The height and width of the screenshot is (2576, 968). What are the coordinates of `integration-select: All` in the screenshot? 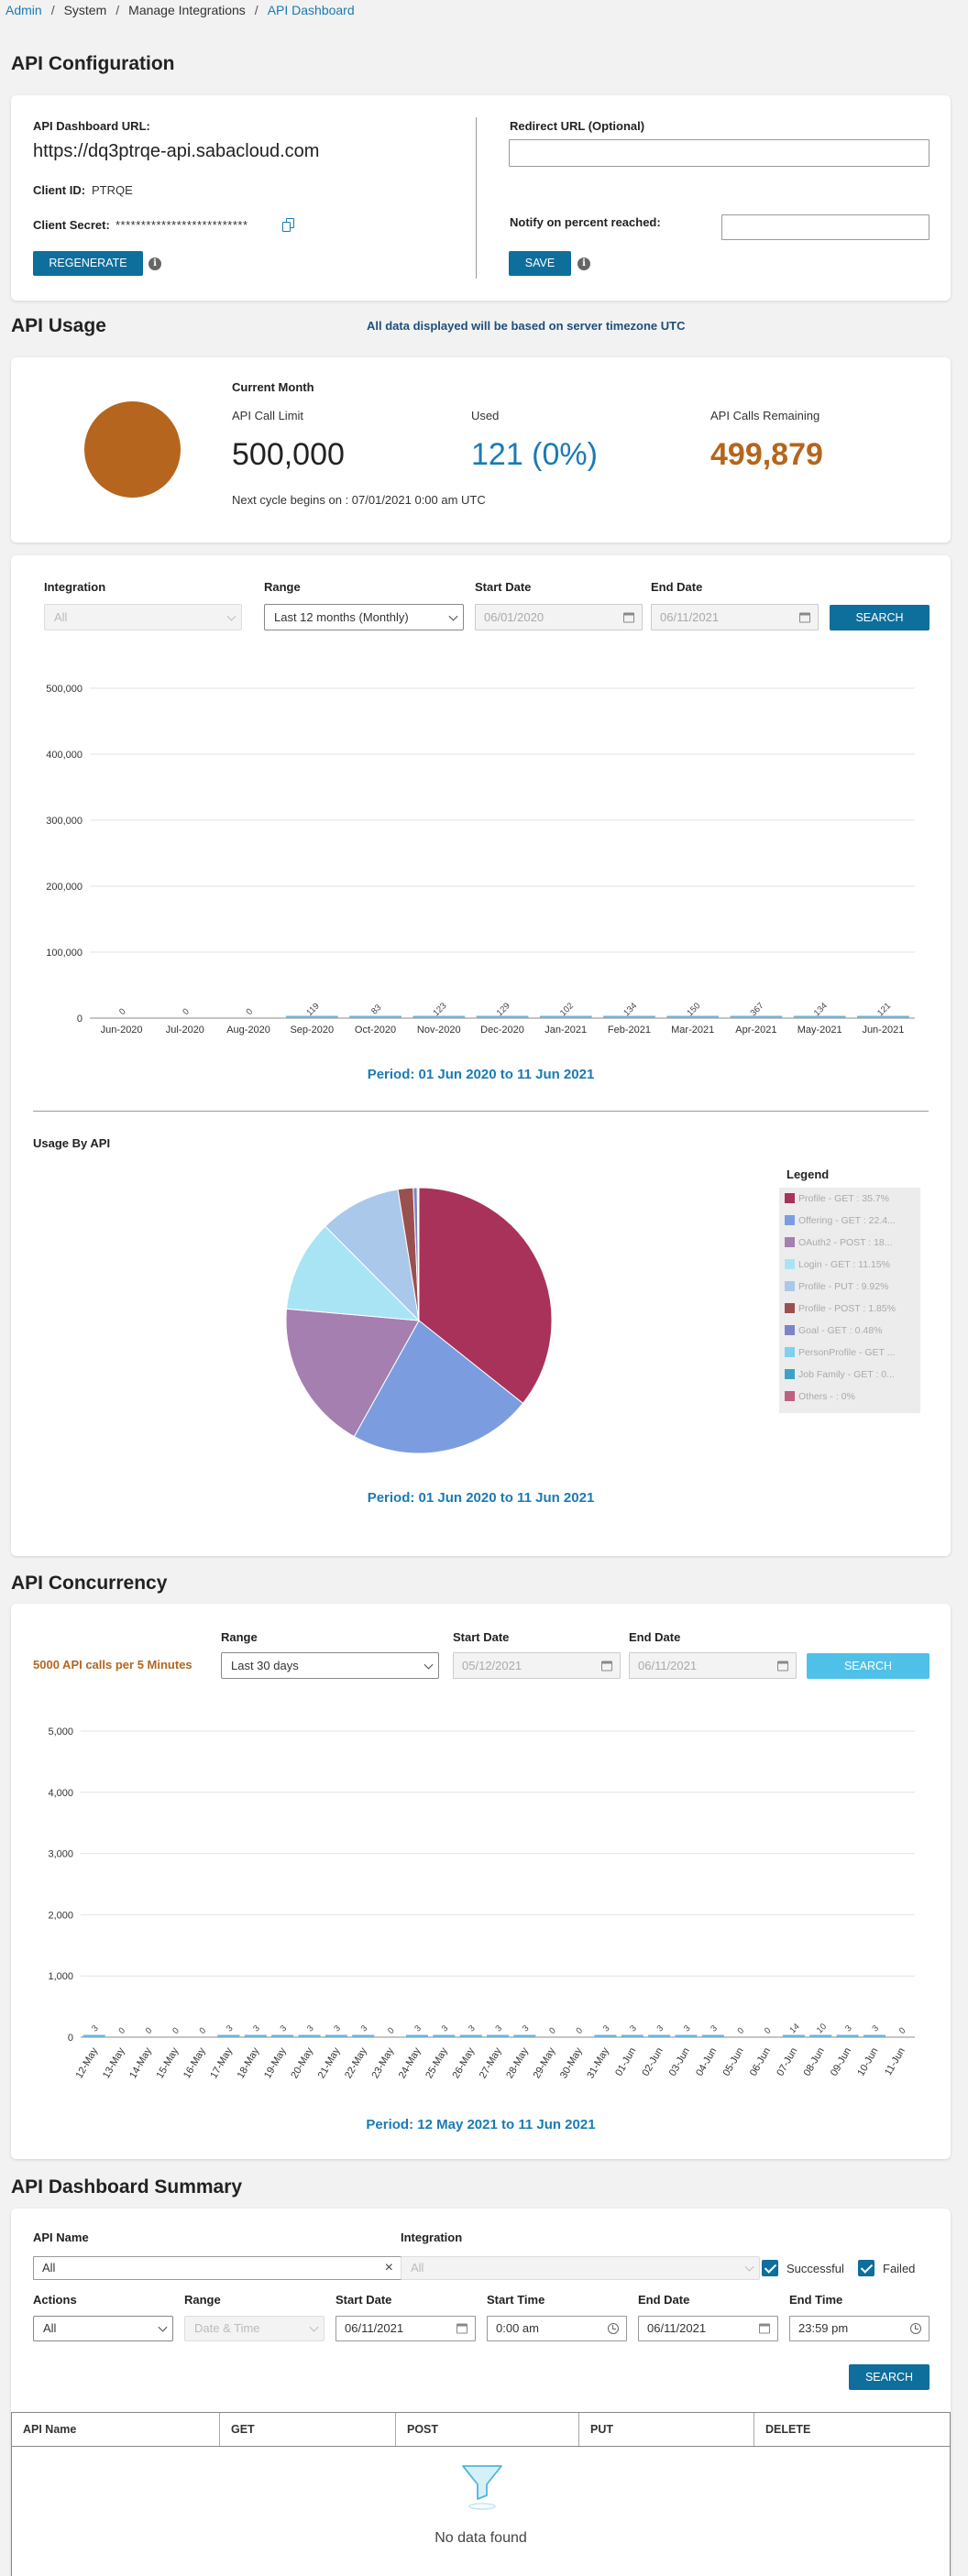 It's located at (143, 617).